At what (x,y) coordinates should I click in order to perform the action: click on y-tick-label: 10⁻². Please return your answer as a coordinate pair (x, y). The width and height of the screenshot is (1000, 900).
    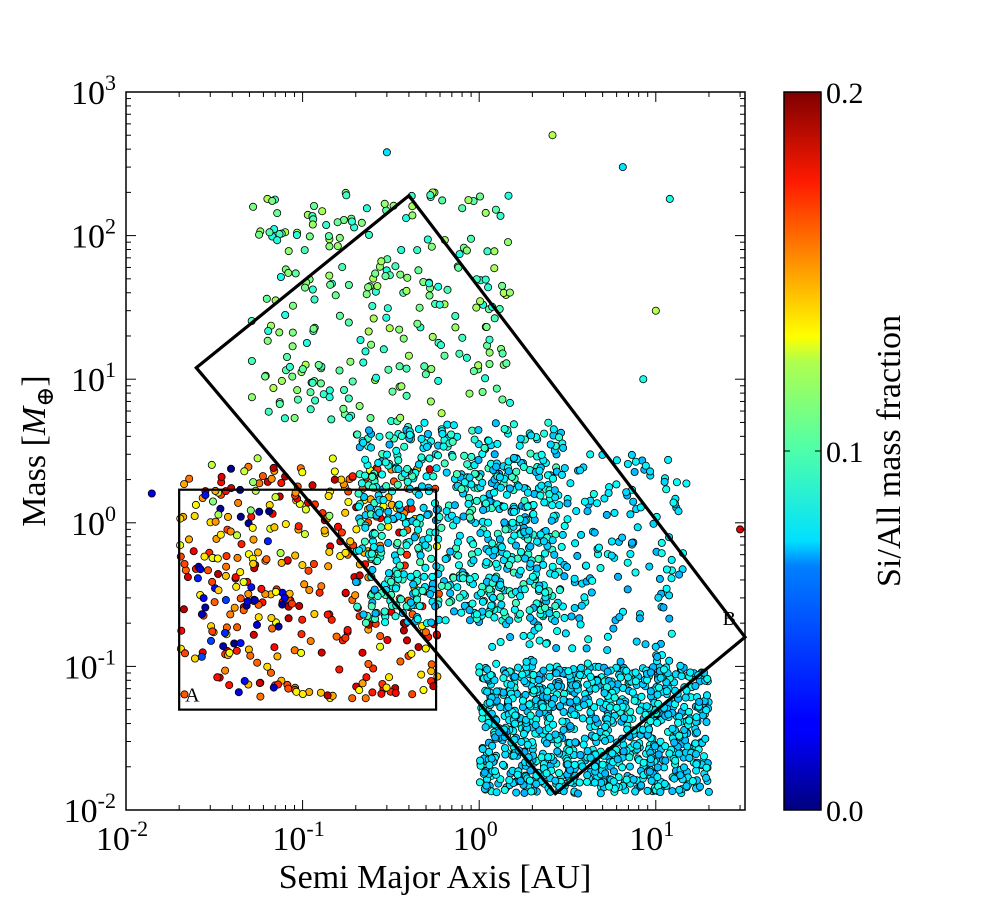
    Looking at the image, I should click on (90, 809).